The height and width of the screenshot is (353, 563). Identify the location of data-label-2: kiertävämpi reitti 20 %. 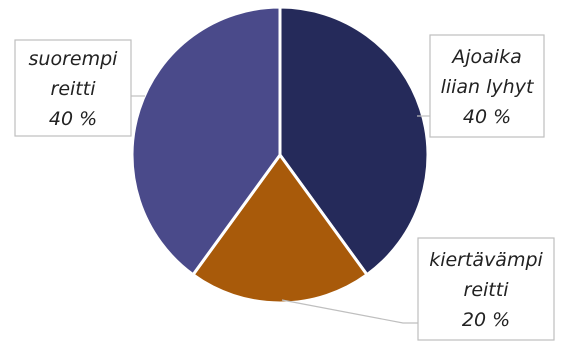
(418, 289).